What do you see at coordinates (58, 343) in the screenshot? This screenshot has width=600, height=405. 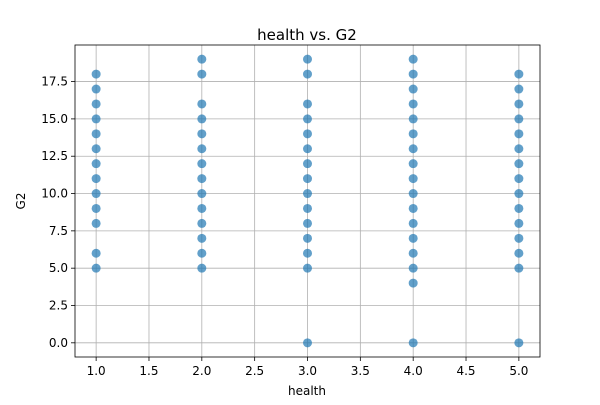 I see `y-tick-label: 0.0` at bounding box center [58, 343].